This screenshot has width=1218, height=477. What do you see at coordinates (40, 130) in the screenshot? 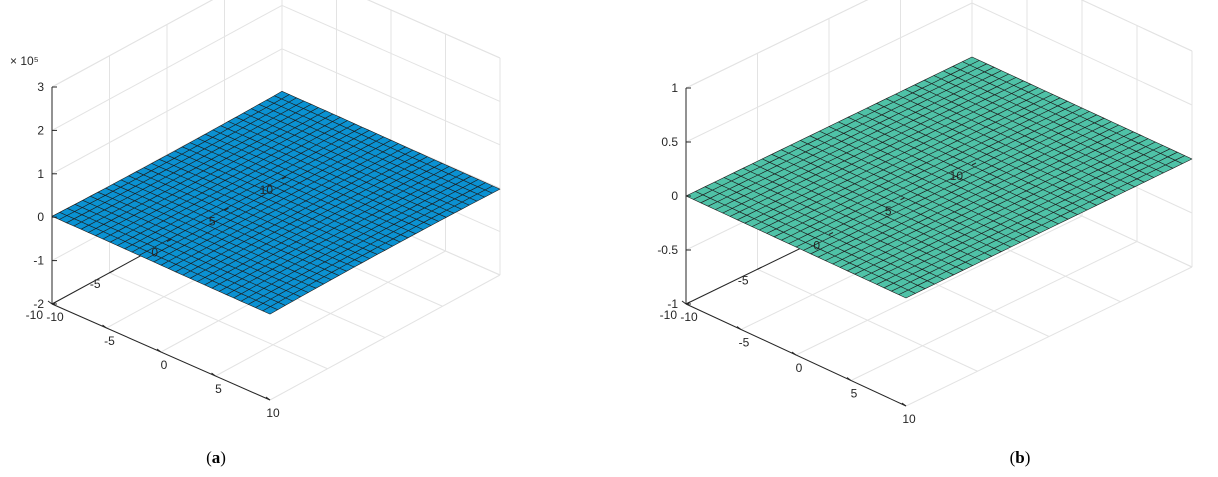
I see `z-tick-label: 2` at bounding box center [40, 130].